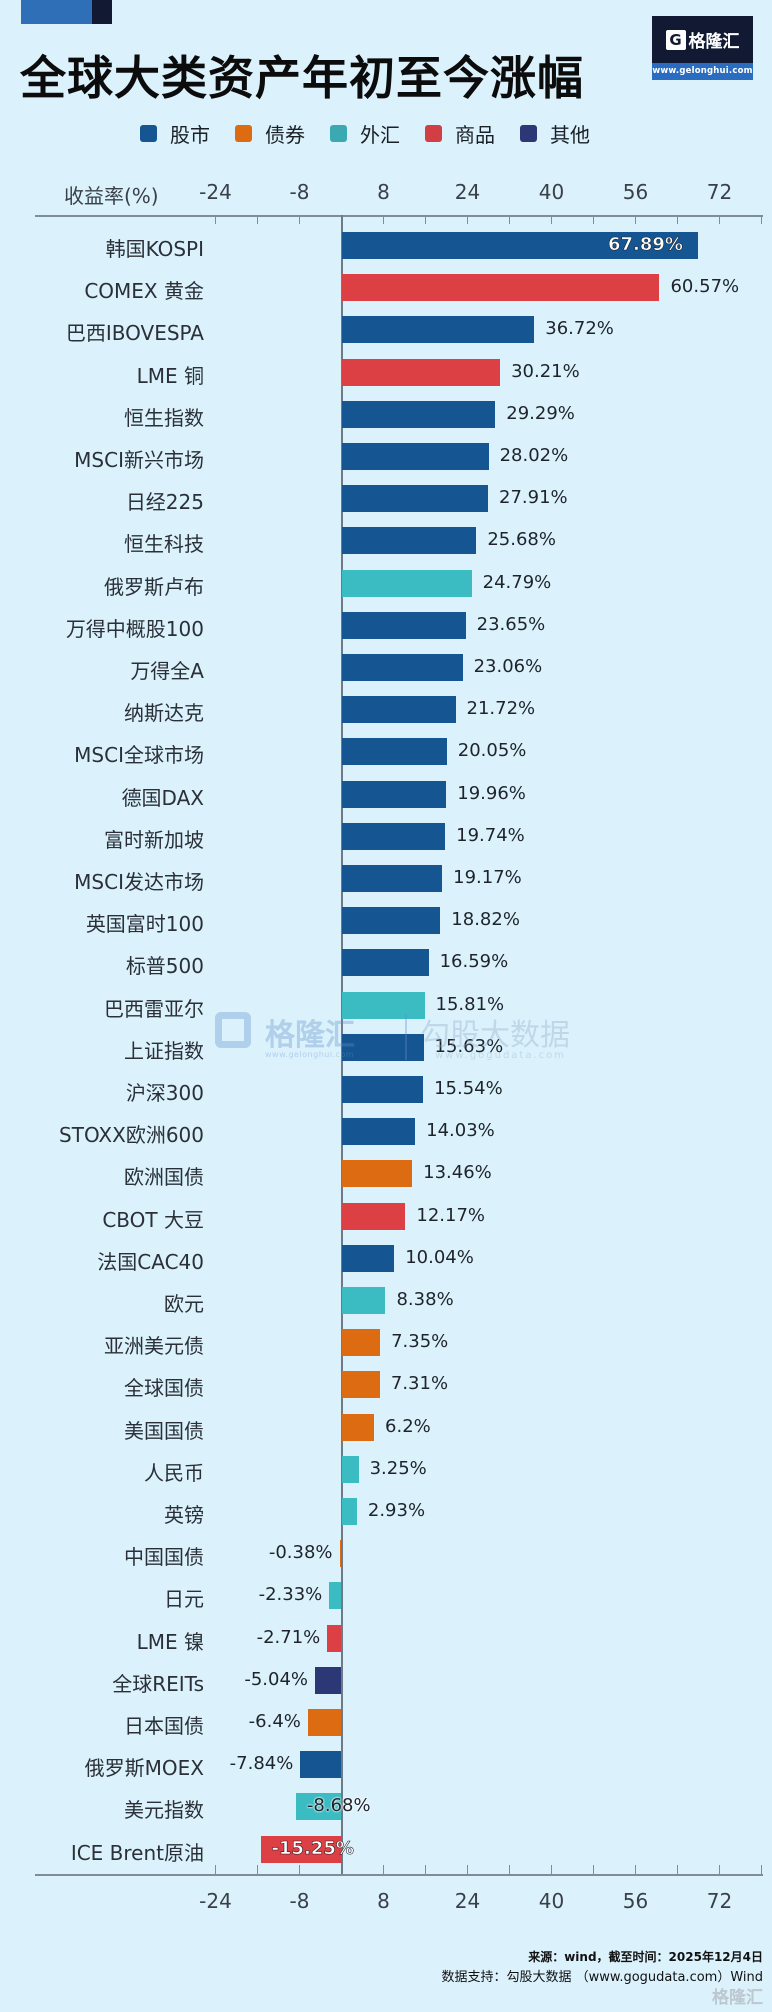  Describe the element at coordinates (635, 1901) in the screenshot. I see `bottom-tick-label: 56` at that location.